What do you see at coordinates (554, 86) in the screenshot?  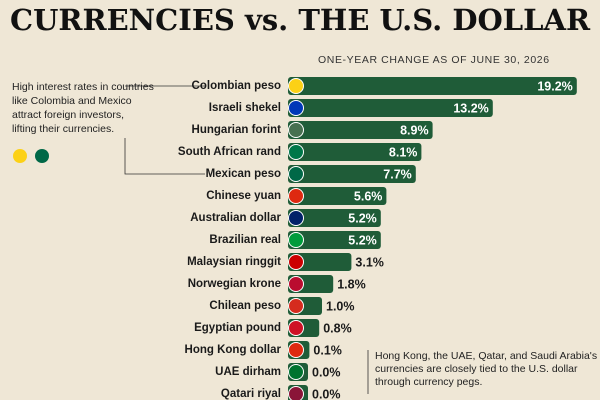 I see `value-label: 19.2%` at bounding box center [554, 86].